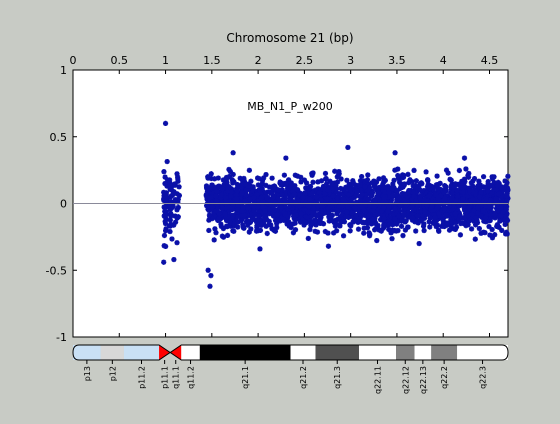  What do you see at coordinates (61, 337) in the screenshot?
I see `y-tick-label: -1` at bounding box center [61, 337].